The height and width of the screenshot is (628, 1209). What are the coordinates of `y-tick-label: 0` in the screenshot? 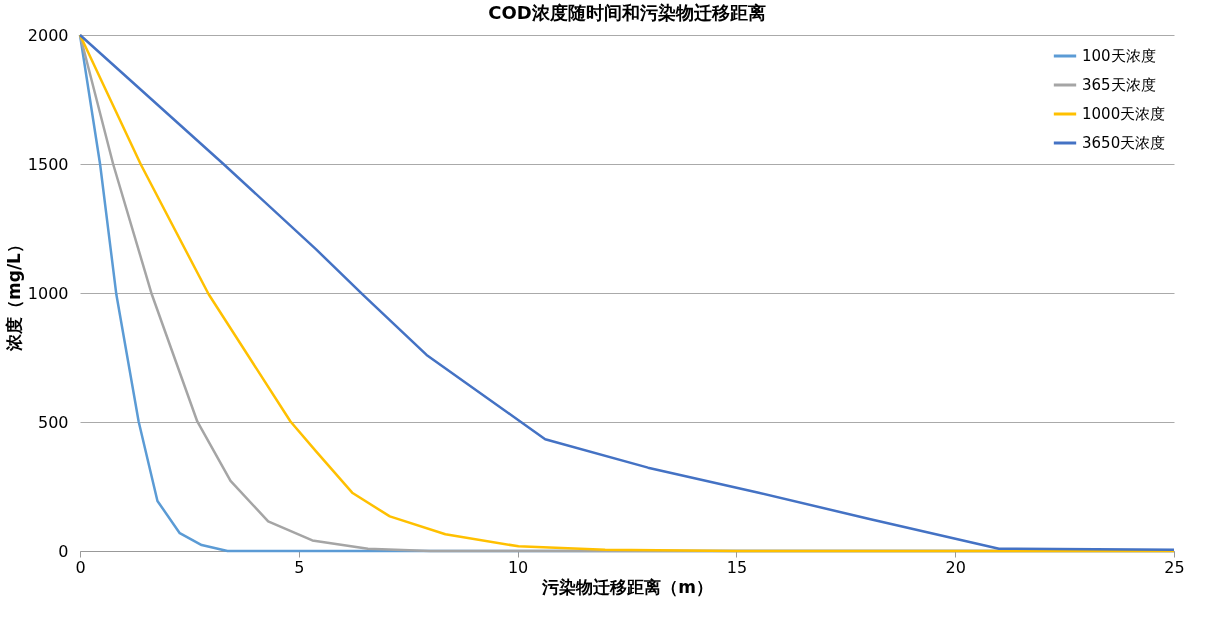 It's located at (63, 551).